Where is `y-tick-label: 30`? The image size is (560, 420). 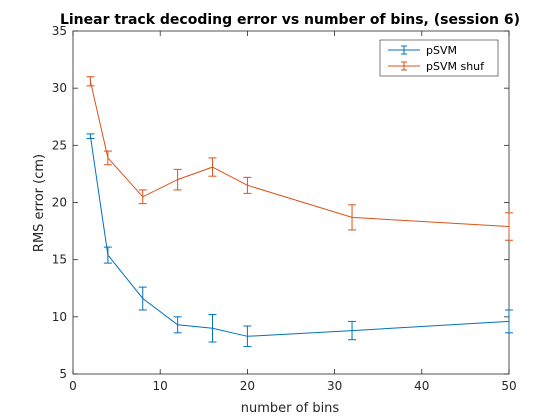 y-tick-label: 30 is located at coordinates (59, 88).